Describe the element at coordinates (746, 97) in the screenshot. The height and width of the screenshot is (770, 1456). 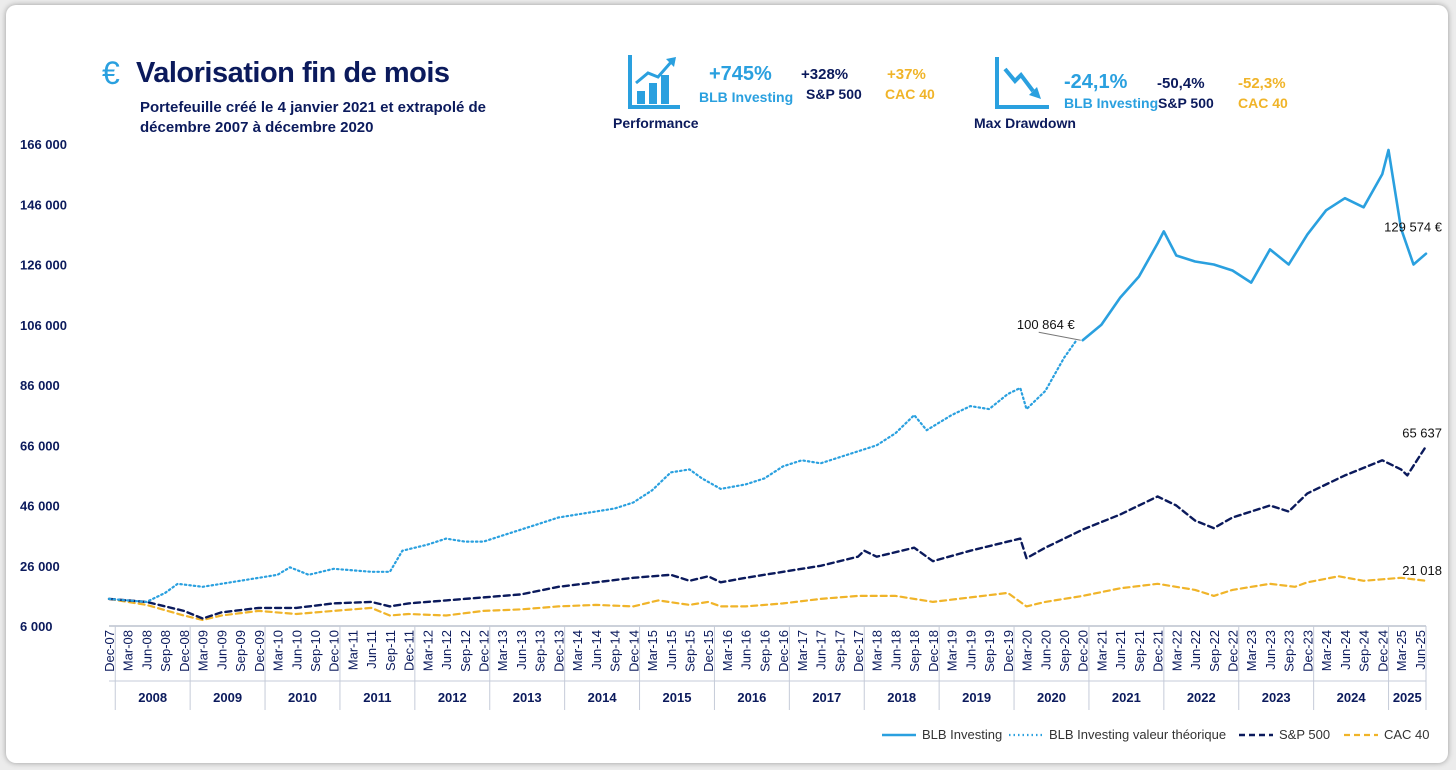
I see `perf-blb-label: BLB Investing` at that location.